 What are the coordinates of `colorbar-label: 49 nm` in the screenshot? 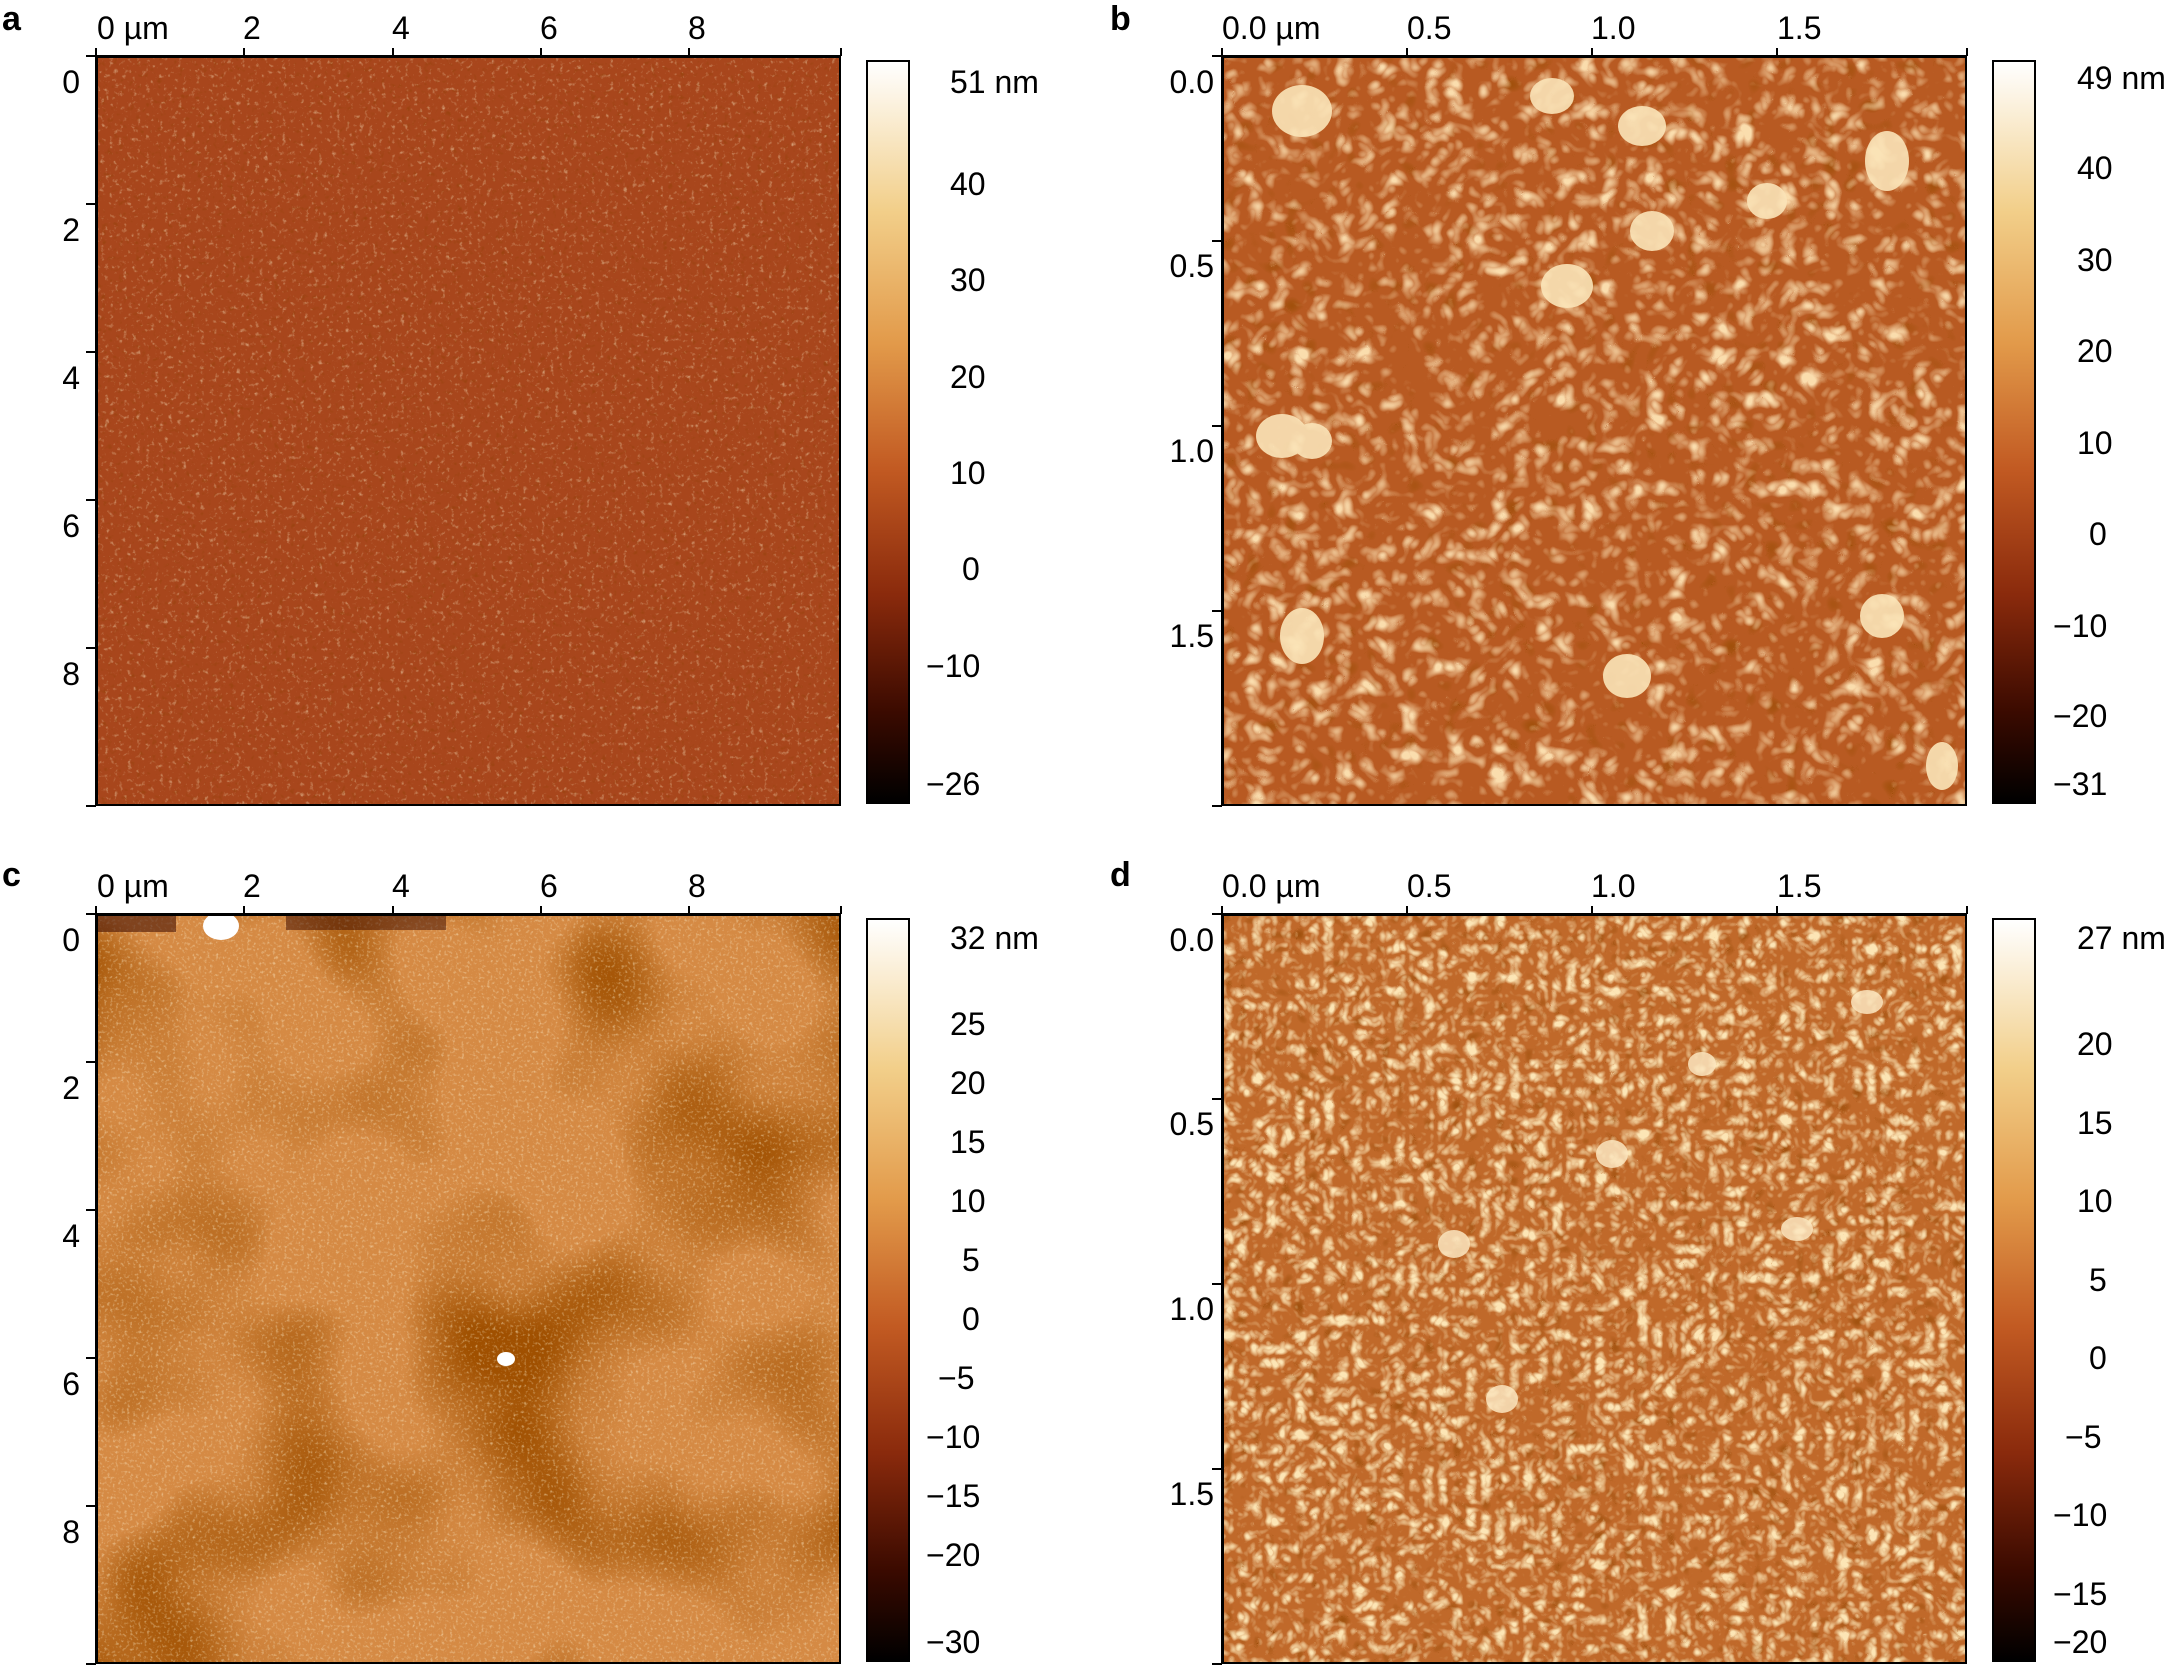 It's located at (2121, 78).